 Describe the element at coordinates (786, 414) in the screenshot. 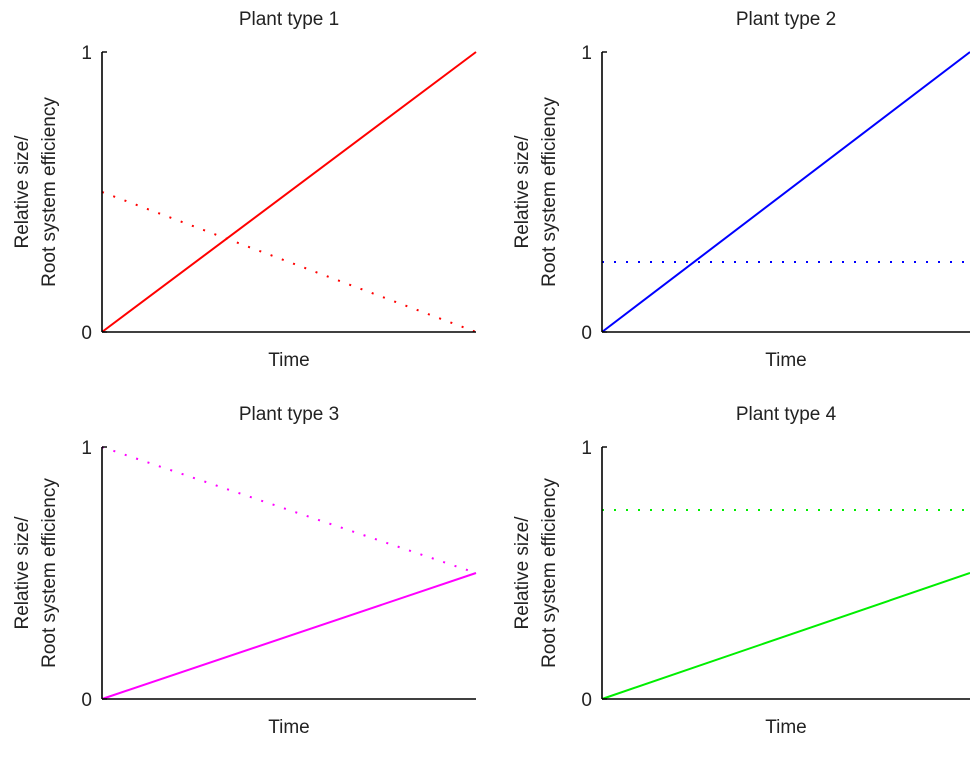

I see `chart-title: Plant type 4` at that location.